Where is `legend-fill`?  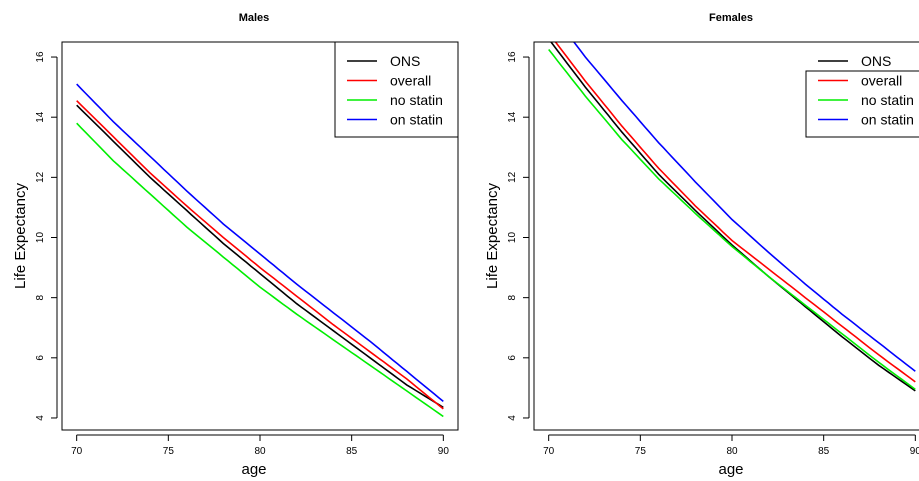
legend-fill is located at coordinates (862, 104).